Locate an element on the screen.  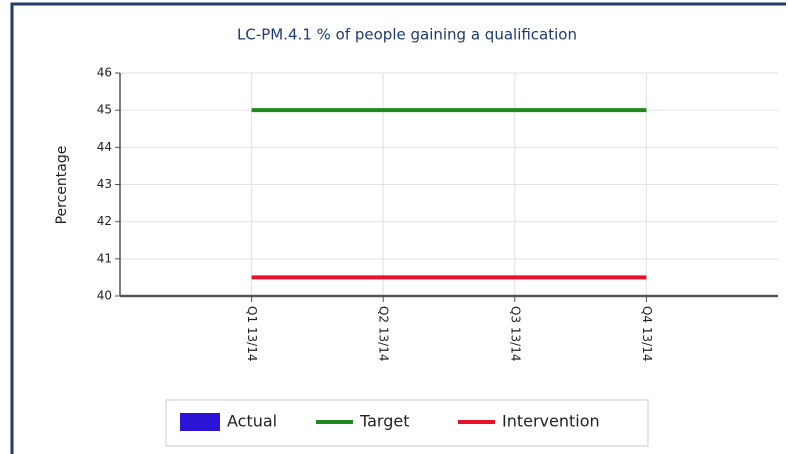
y-tick-label: 46 is located at coordinates (104, 73).